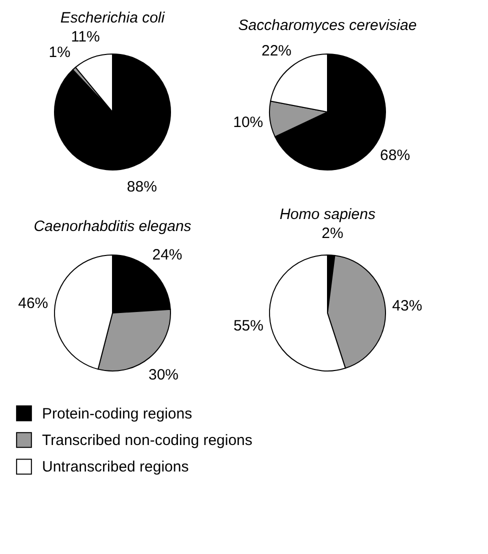 This screenshot has height=554, width=488. I want to click on data-label: 55%, so click(248, 326).